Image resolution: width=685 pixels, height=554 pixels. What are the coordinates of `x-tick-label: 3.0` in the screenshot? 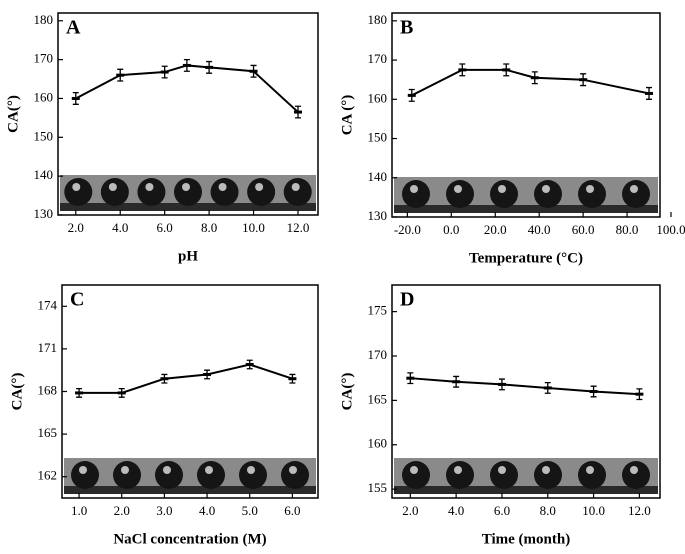 It's located at (164, 510).